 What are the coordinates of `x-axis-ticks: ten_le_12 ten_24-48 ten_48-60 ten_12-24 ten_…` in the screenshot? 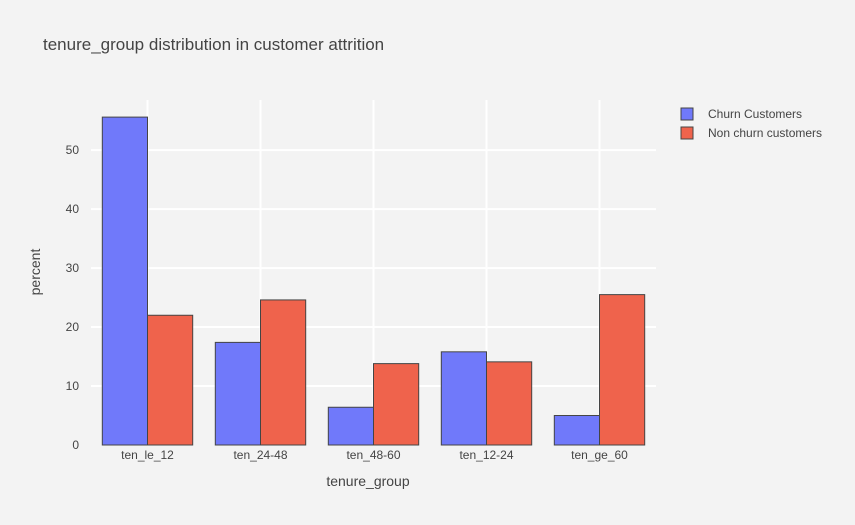 It's located at (374, 455).